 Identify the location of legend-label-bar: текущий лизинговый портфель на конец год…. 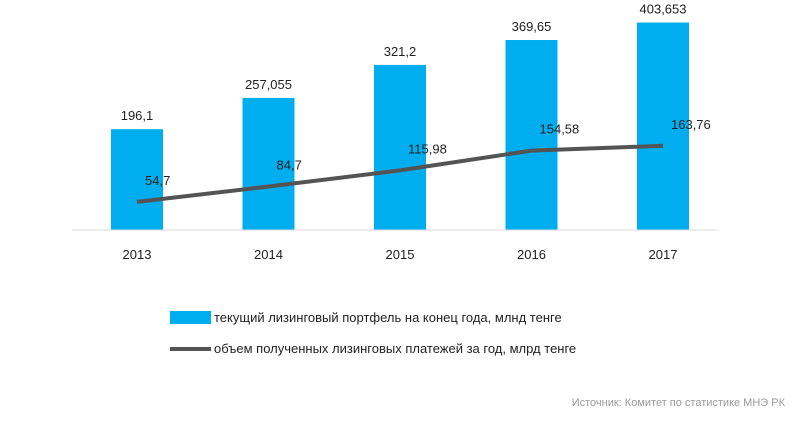
(388, 317).